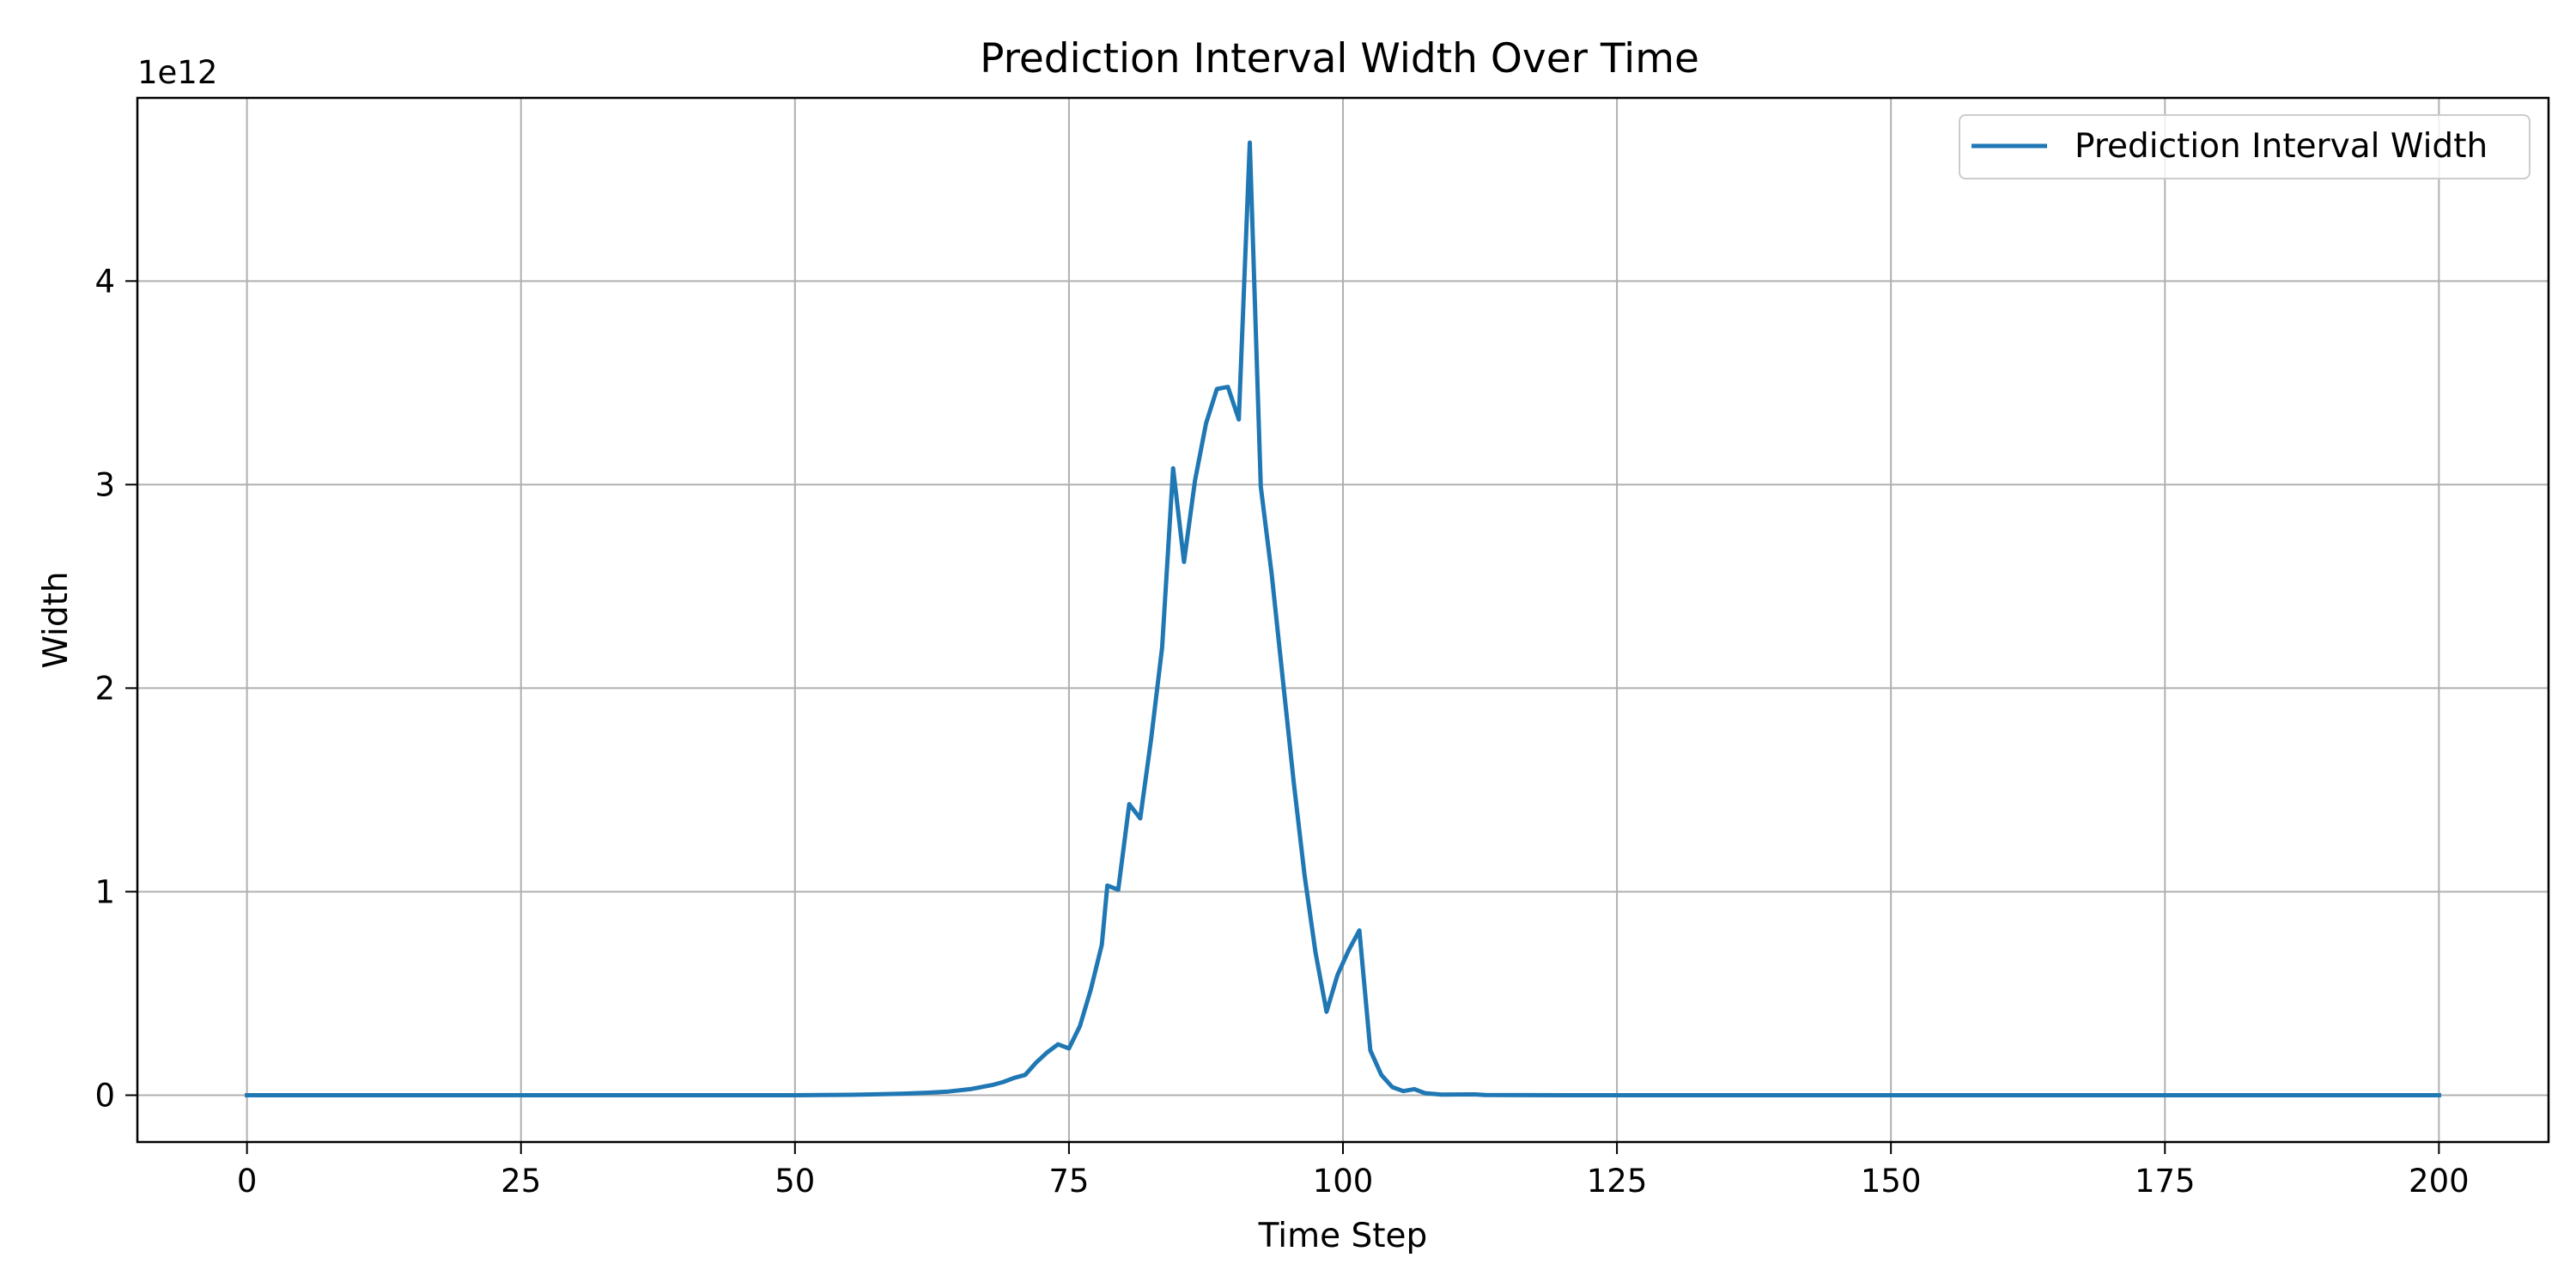  Describe the element at coordinates (1068, 1181) in the screenshot. I see `x-tick-label: 75` at that location.